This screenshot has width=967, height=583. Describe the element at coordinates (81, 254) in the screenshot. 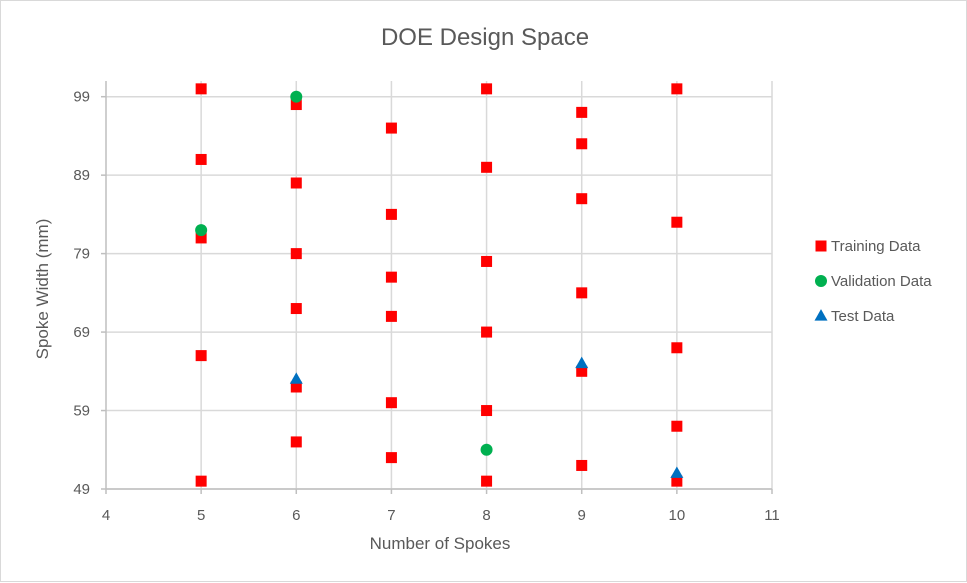

I see `y-tick-label: 79` at that location.